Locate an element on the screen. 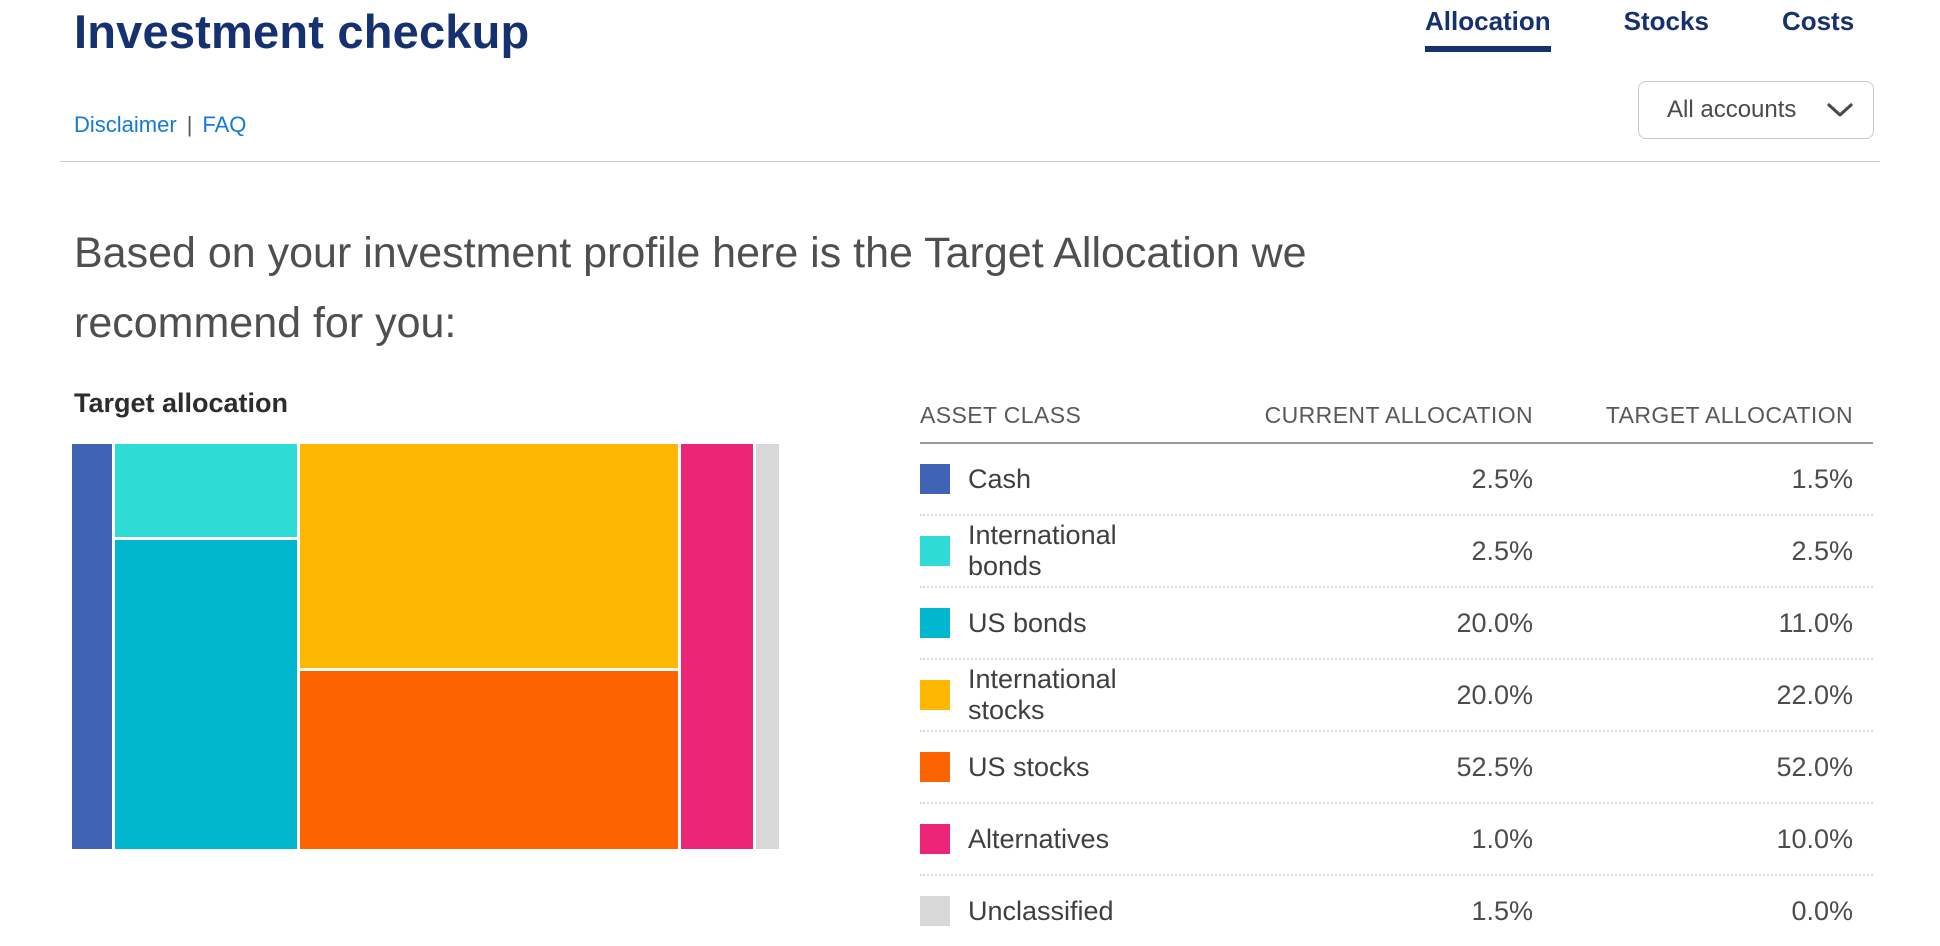 This screenshot has width=1940, height=946. table-row: Unclassified 1.5% 0.0% is located at coordinates (1396, 911).